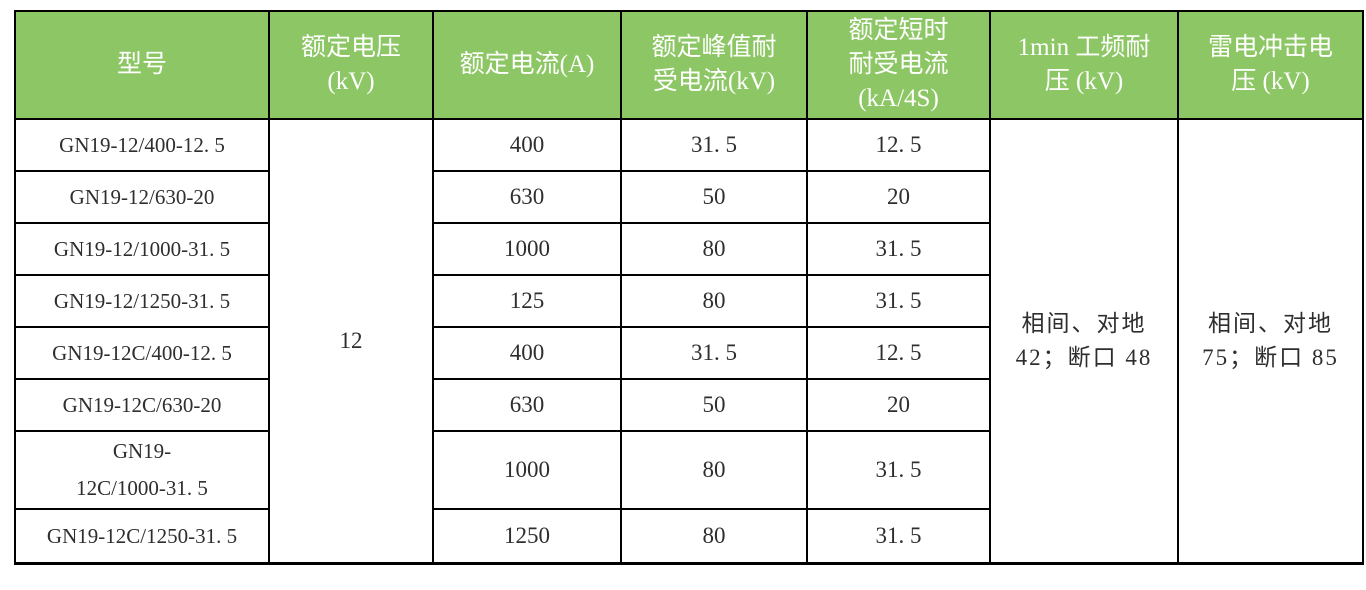 Image resolution: width=1366 pixels, height=590 pixels. What do you see at coordinates (143, 198) in the screenshot?
I see `model-cell: GN19-12/630-20` at bounding box center [143, 198].